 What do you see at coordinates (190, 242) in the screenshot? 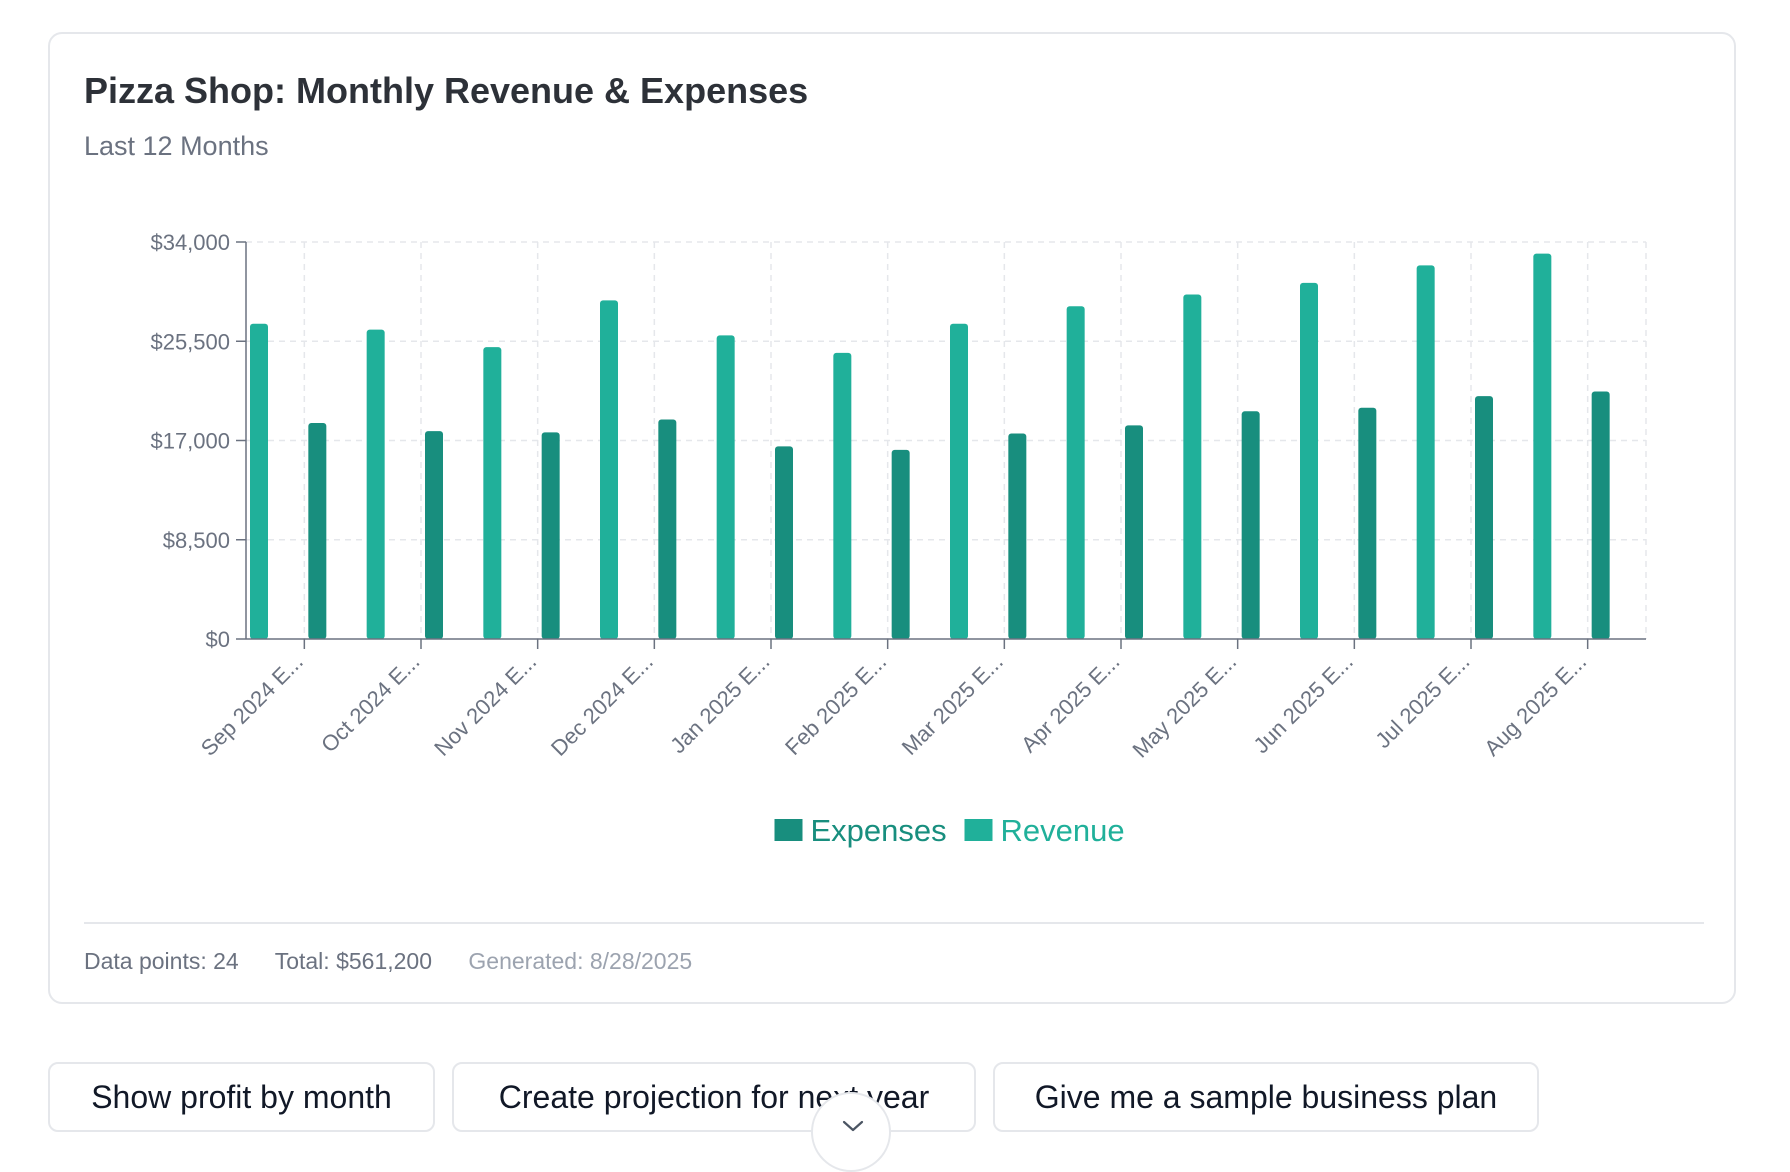
I see `y-tick-label: $34,000` at bounding box center [190, 242].